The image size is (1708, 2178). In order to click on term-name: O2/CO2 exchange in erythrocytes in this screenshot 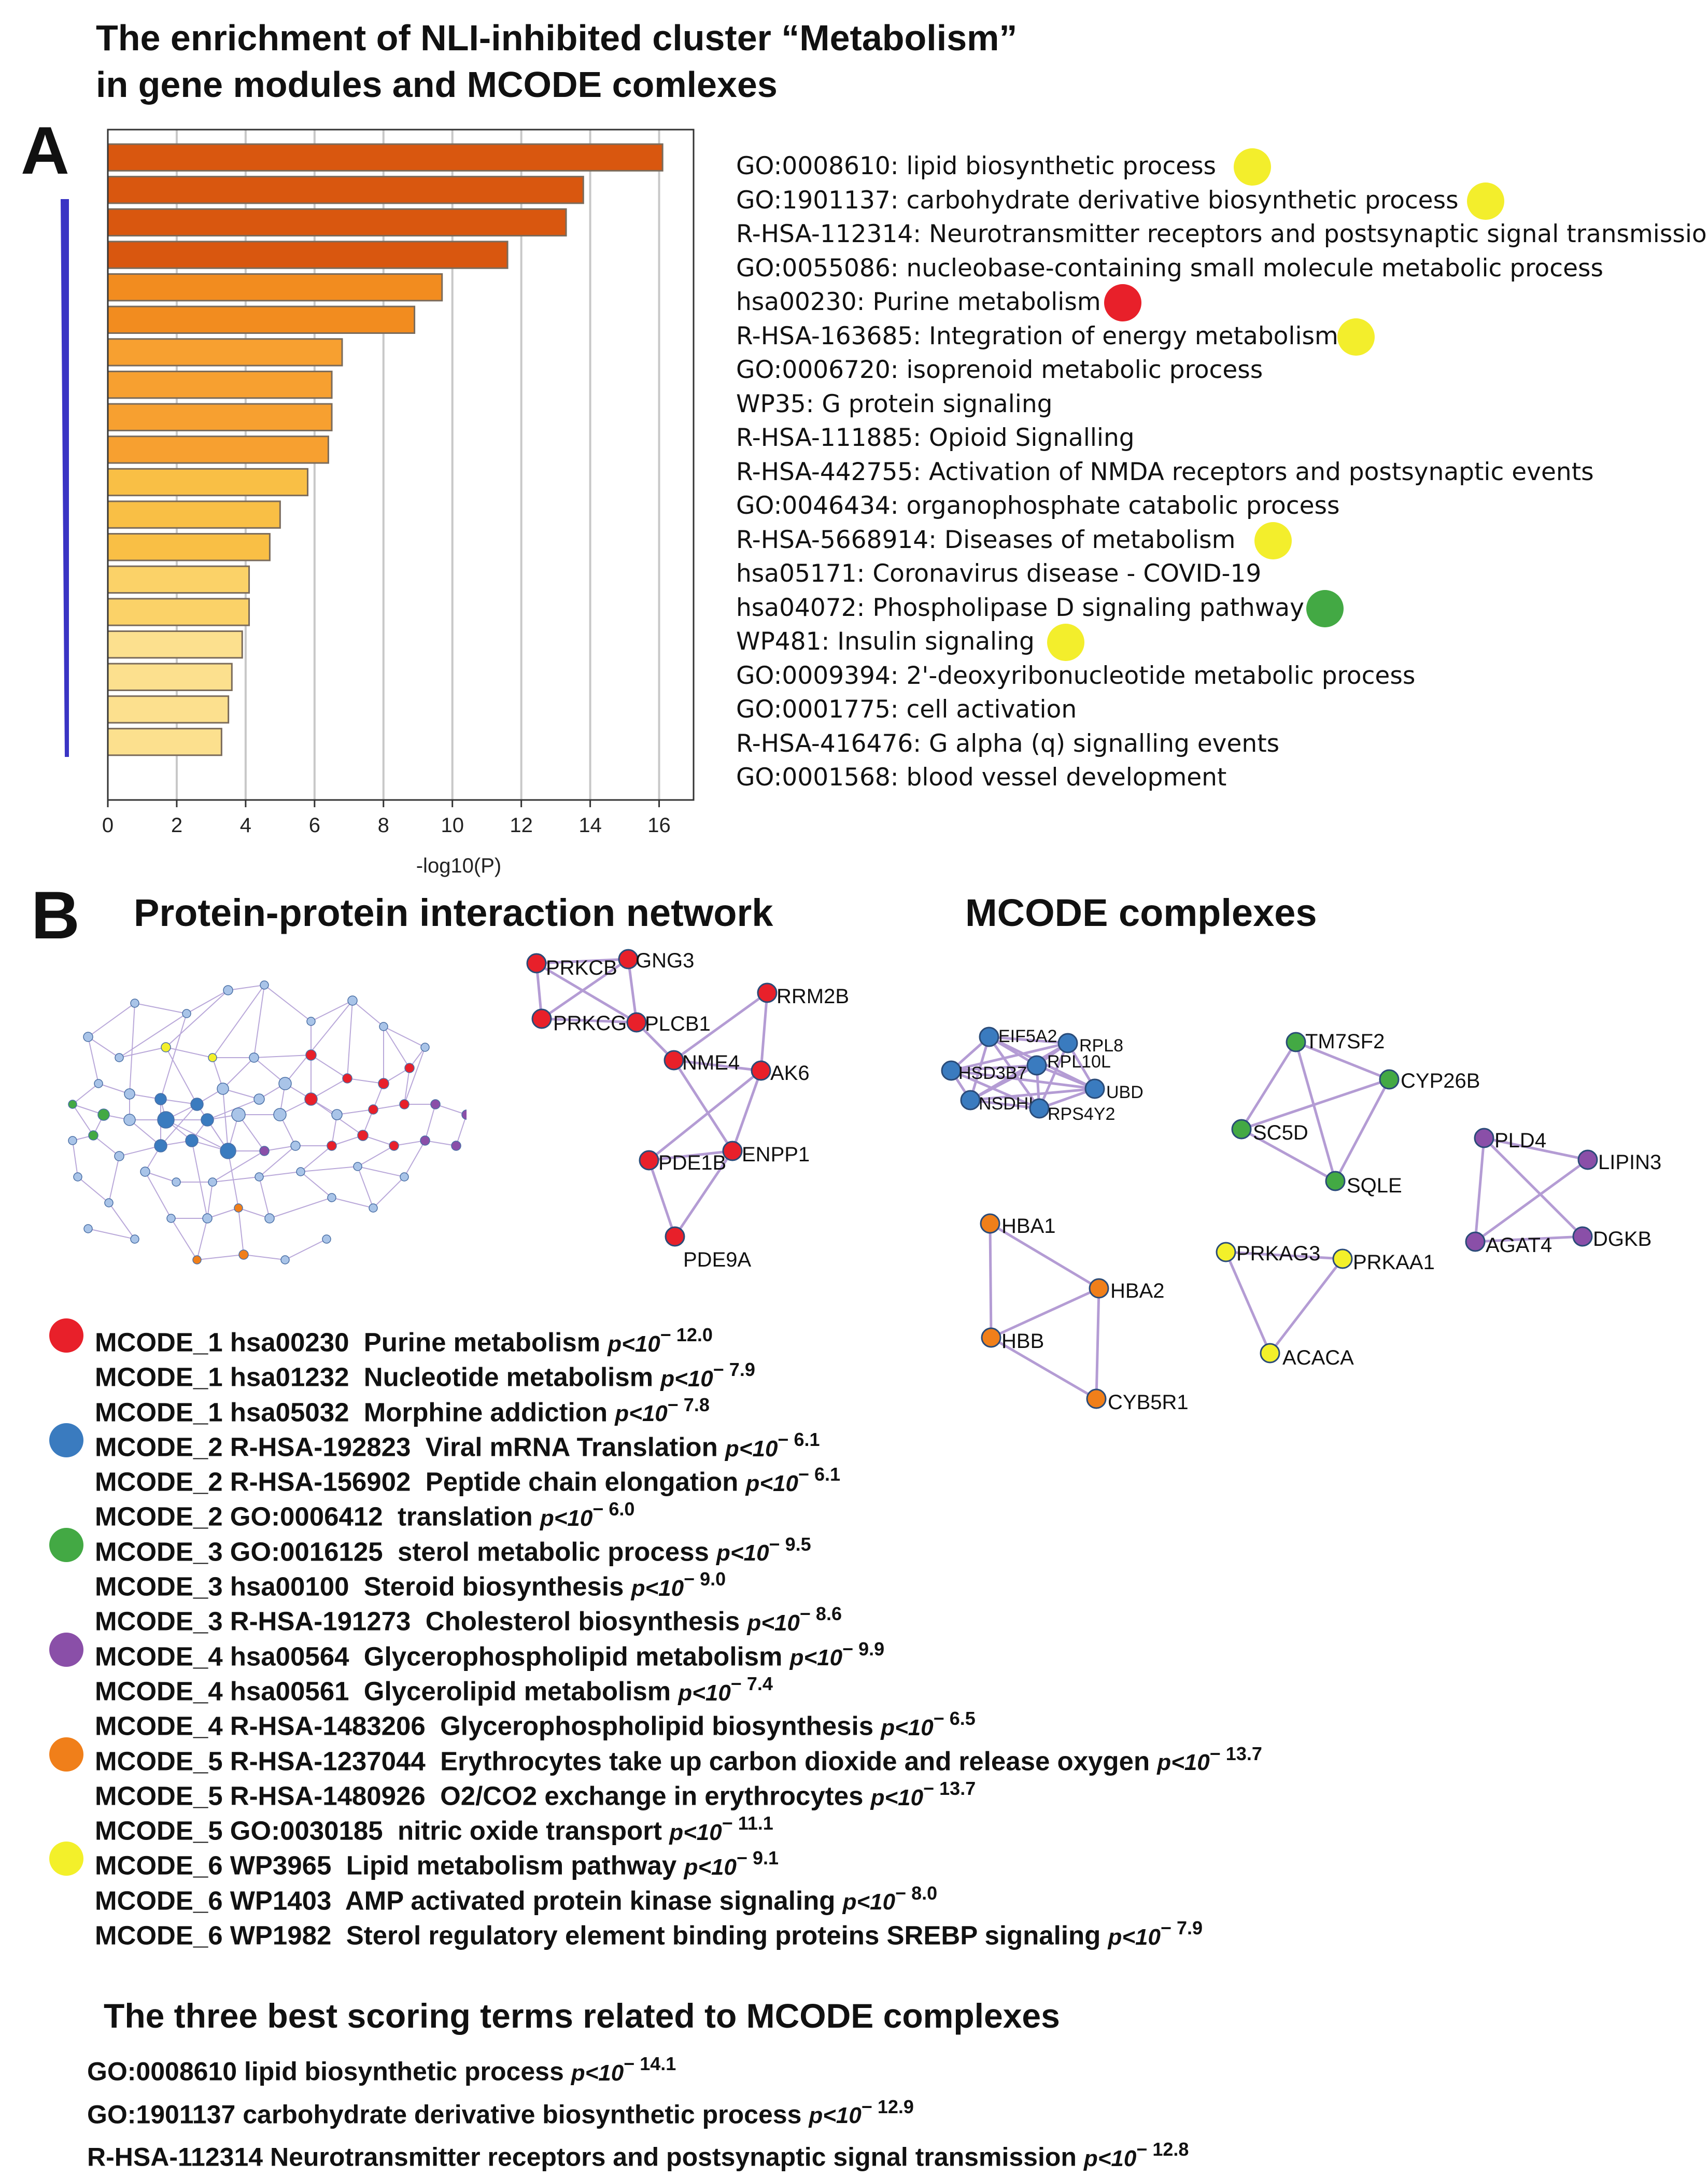, I will do `click(655, 1796)`.